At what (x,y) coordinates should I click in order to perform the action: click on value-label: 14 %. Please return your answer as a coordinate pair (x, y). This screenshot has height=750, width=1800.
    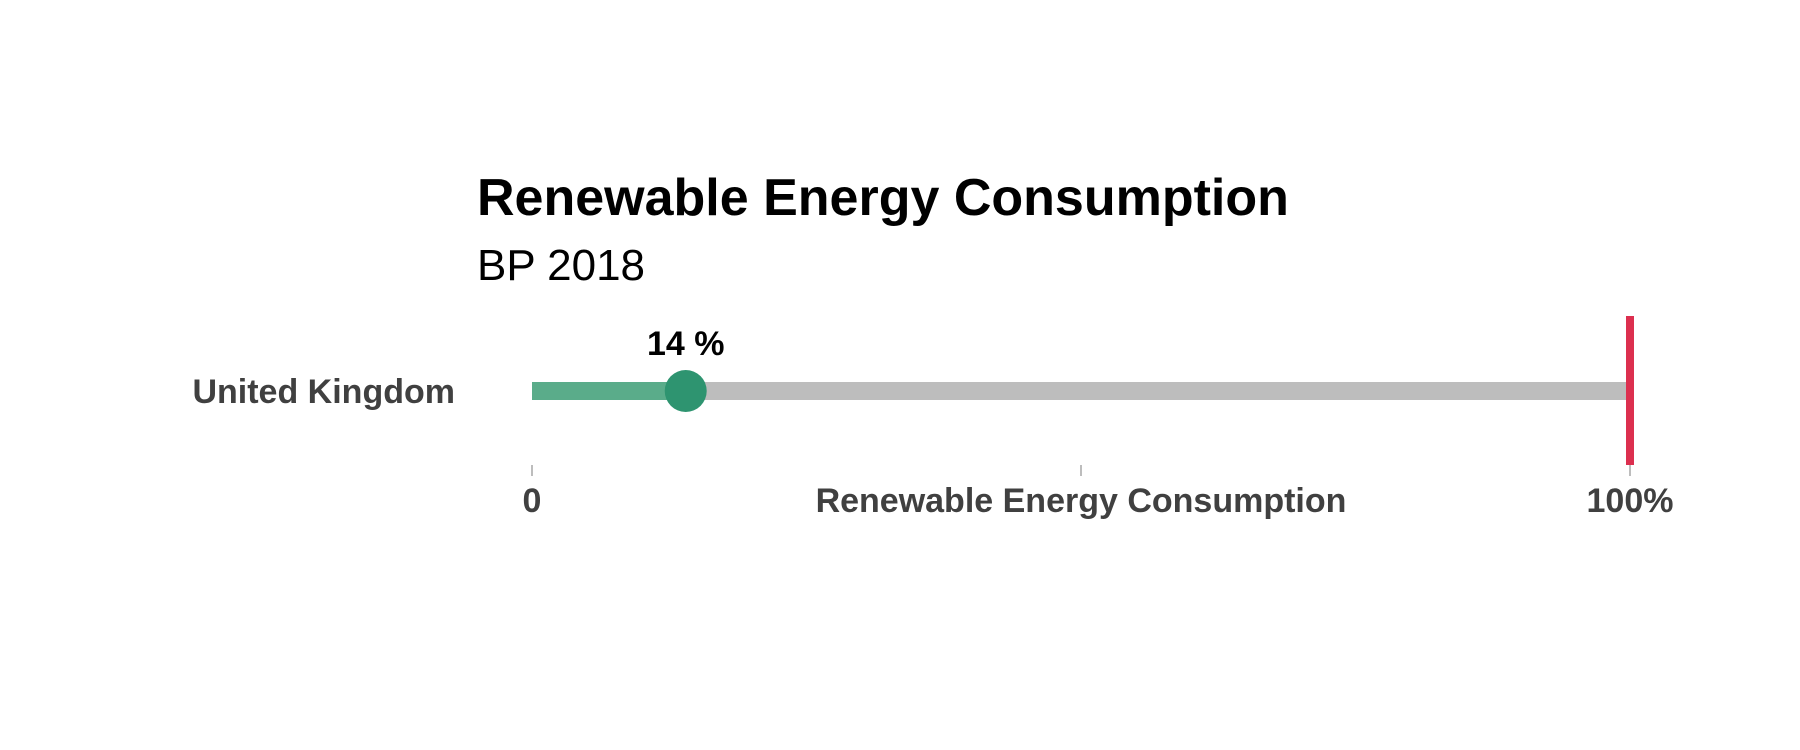
    Looking at the image, I should click on (686, 344).